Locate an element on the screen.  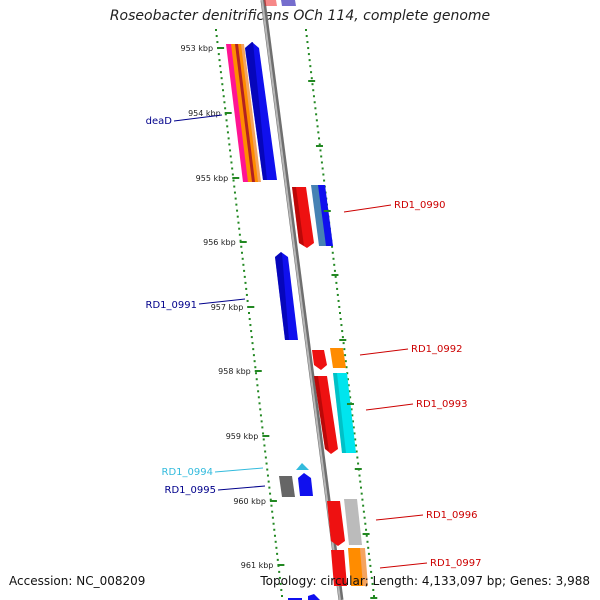
gene-label: RD1_0990 is located at coordinates (419, 205).